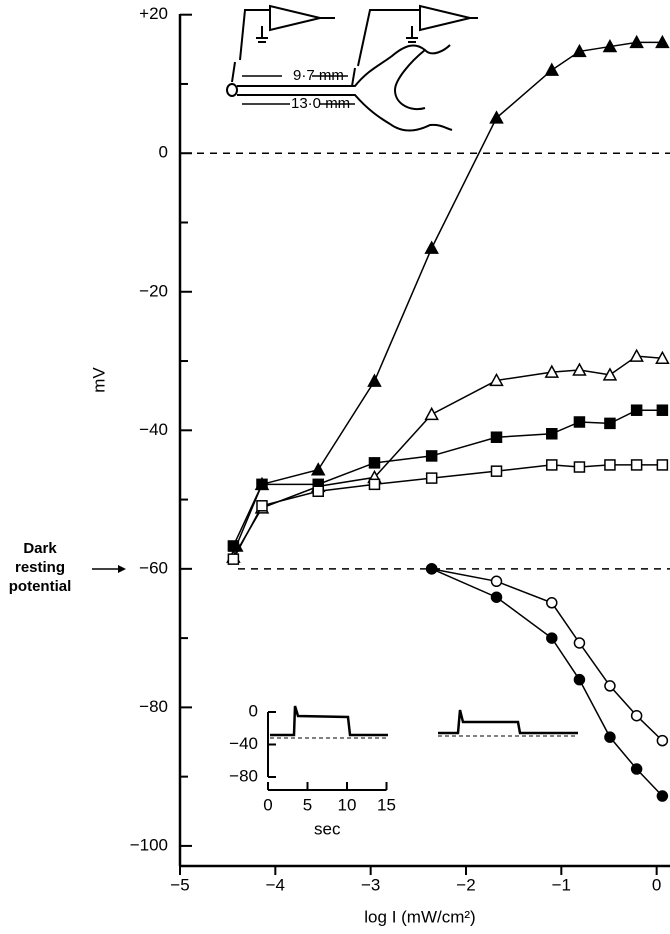 The height and width of the screenshot is (934, 670). Describe the element at coordinates (307, 804) in the screenshot. I see `inset-x-tick-label: 5` at that location.